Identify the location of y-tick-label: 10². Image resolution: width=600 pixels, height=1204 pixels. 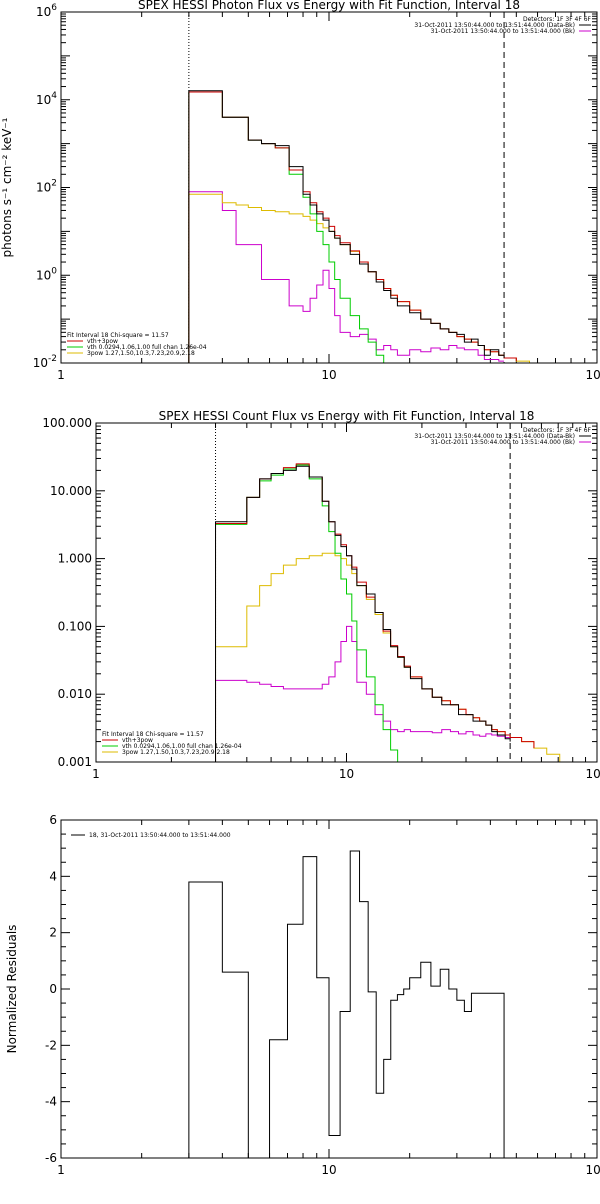
(46, 187).